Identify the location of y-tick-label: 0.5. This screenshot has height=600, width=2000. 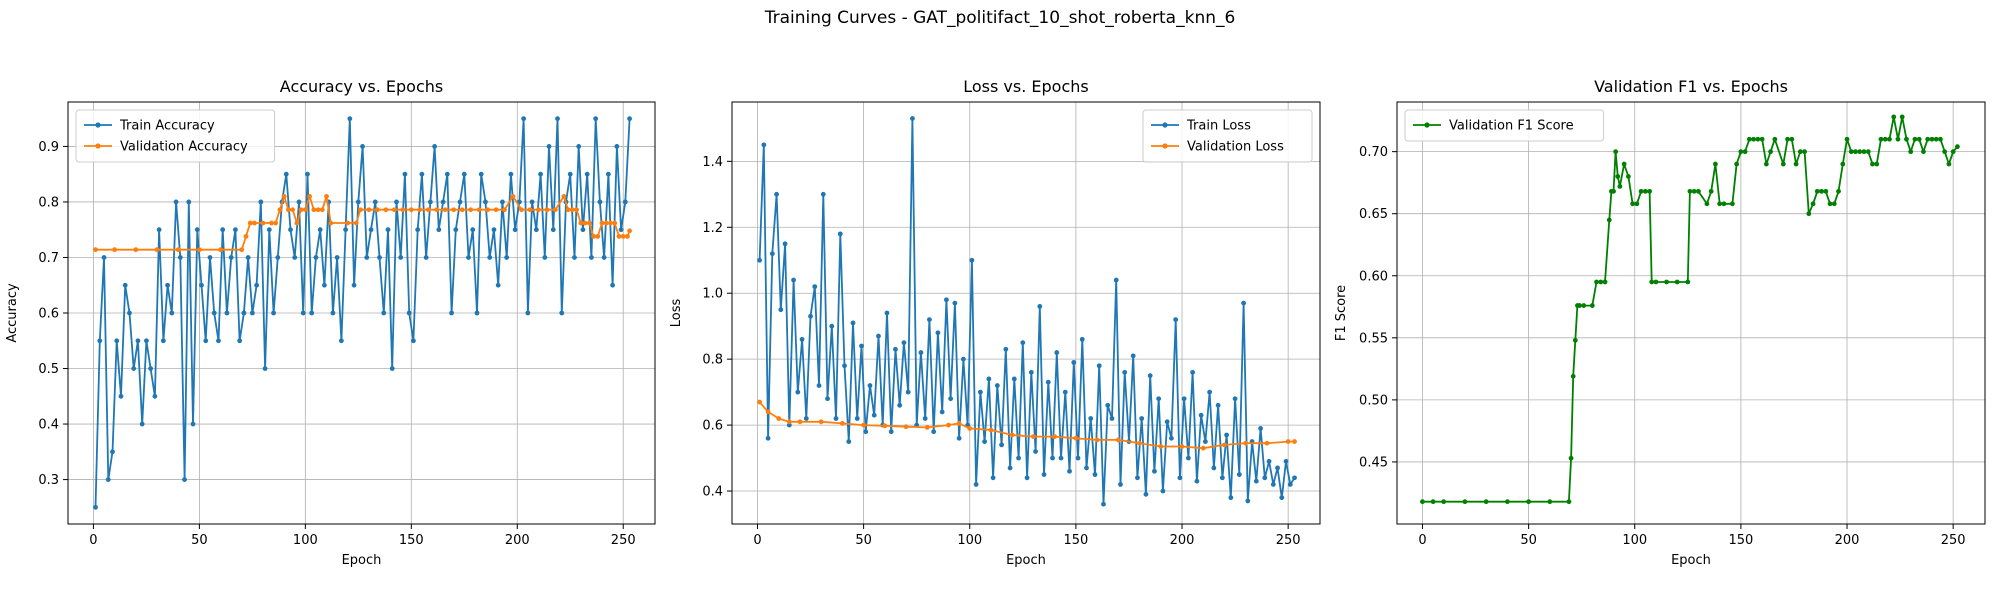
(48, 369).